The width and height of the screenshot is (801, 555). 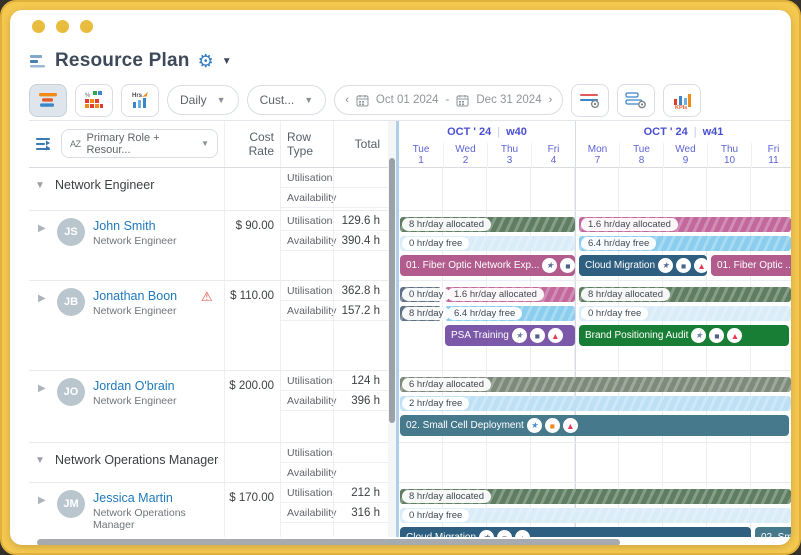 I want to click on heatmap-view-button: %, so click(x=94, y=100).